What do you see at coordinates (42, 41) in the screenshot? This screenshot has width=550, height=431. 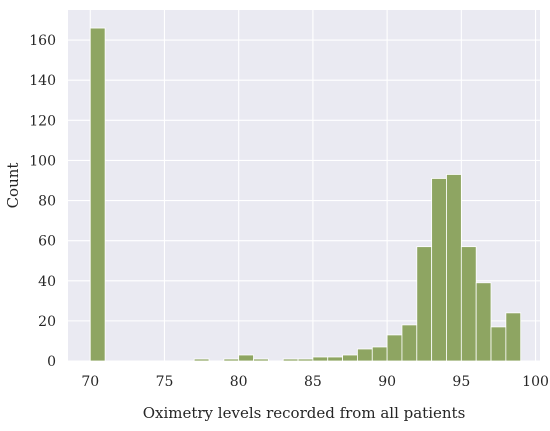 I see `y-tick-label: 160` at bounding box center [42, 41].